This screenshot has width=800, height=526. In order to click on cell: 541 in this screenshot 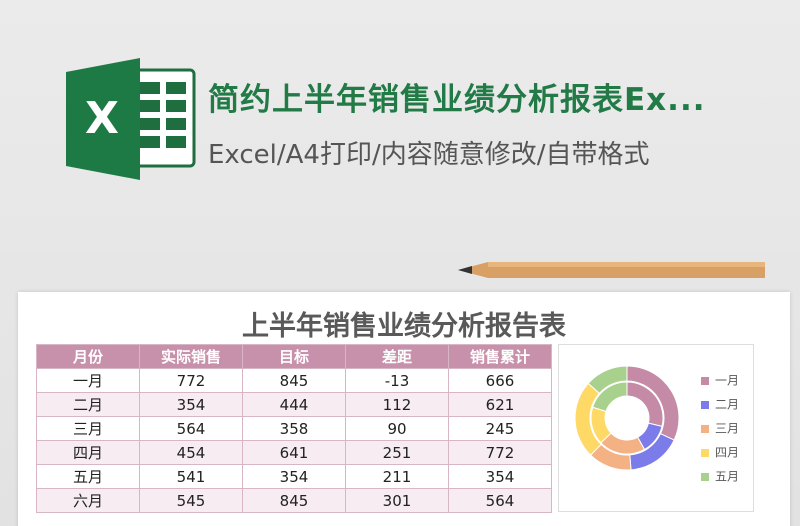, I will do `click(191, 476)`.